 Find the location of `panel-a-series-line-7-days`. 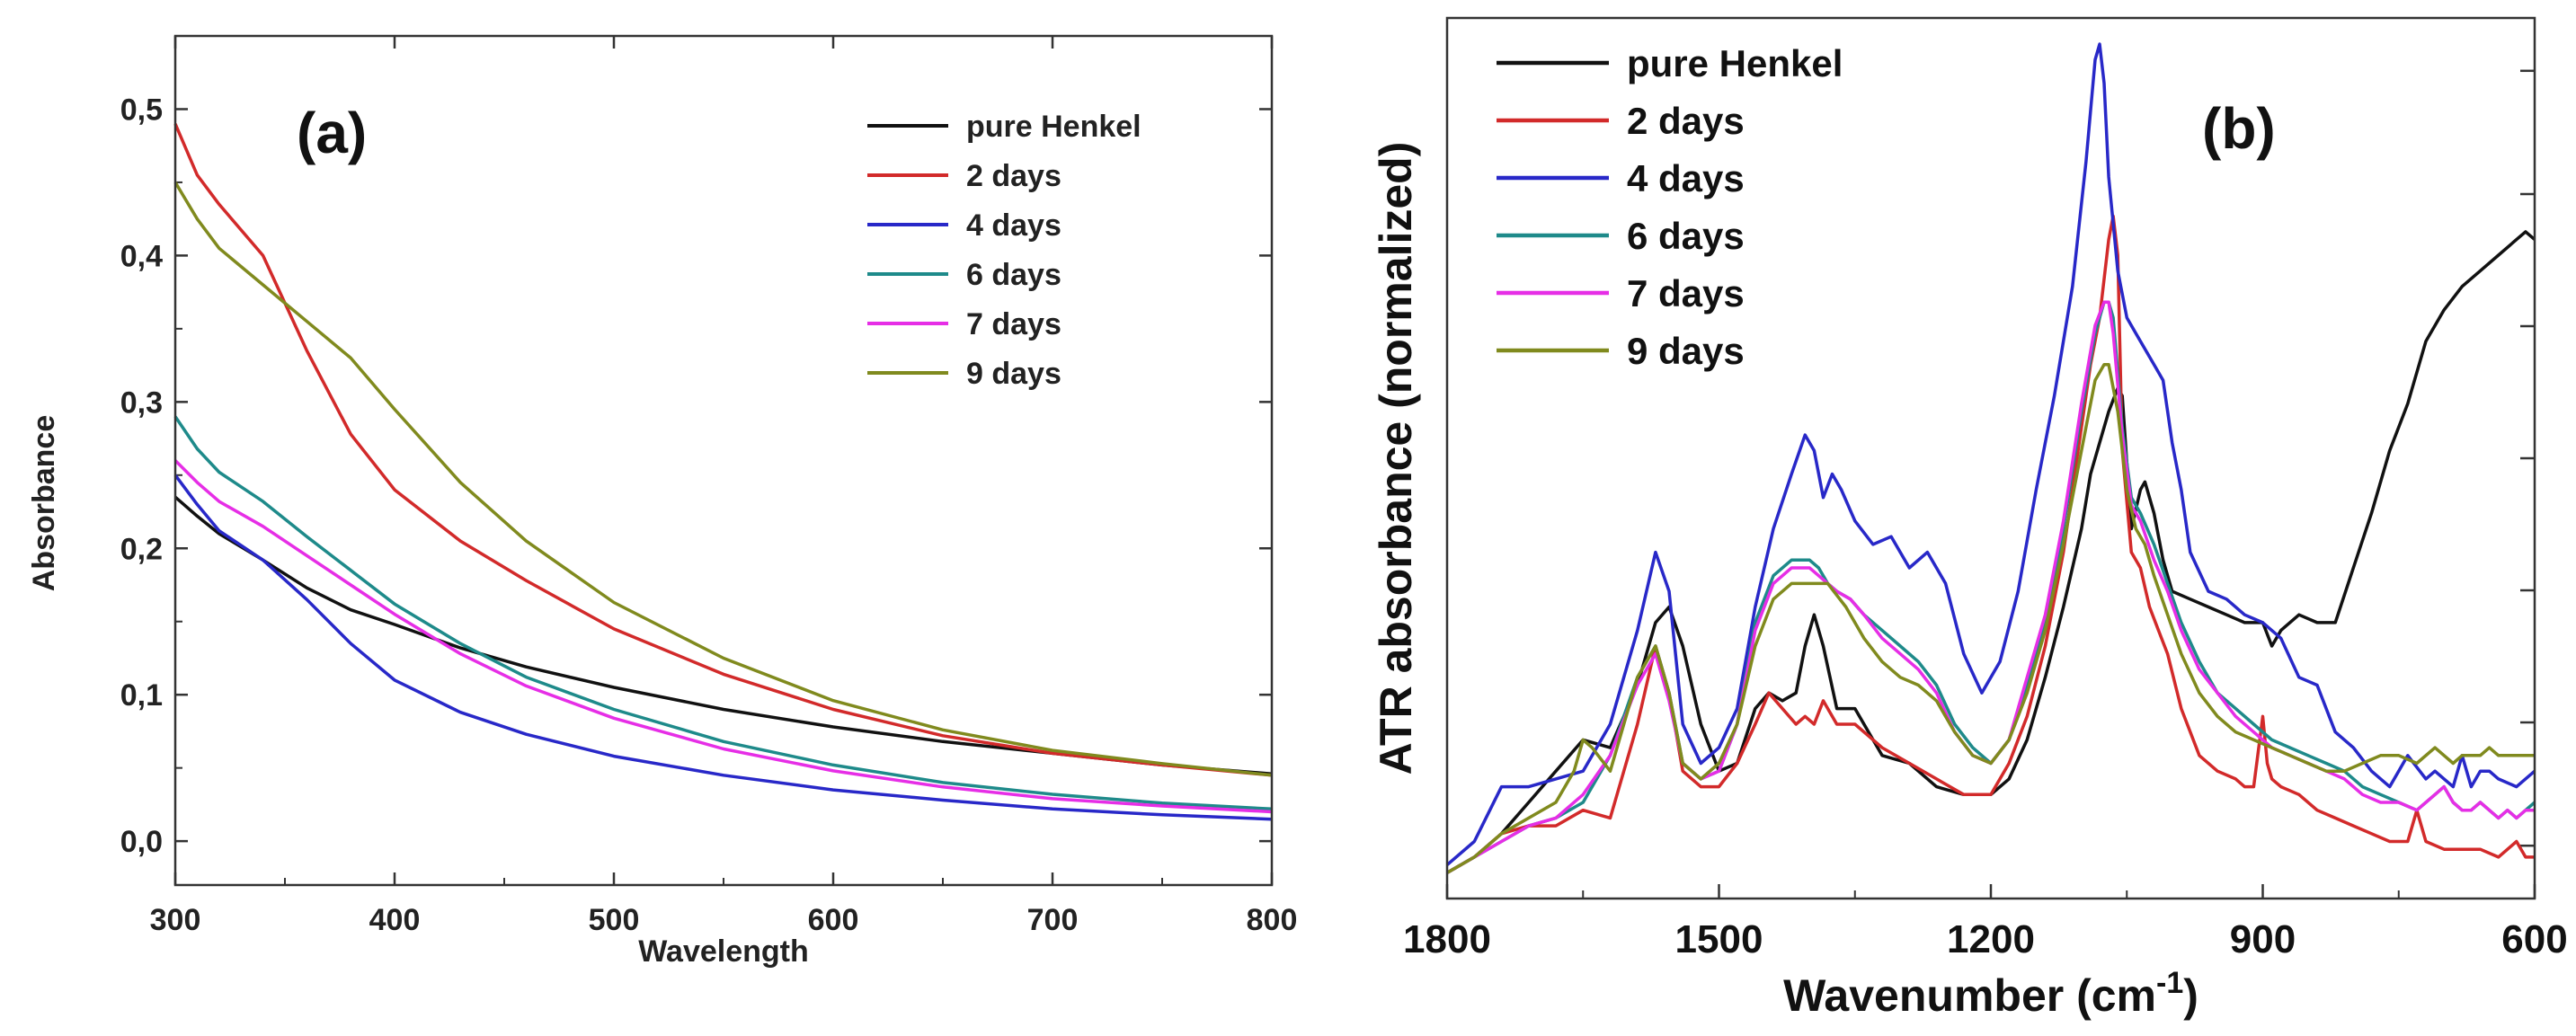

panel-a-series-line-7-days is located at coordinates (723, 636).